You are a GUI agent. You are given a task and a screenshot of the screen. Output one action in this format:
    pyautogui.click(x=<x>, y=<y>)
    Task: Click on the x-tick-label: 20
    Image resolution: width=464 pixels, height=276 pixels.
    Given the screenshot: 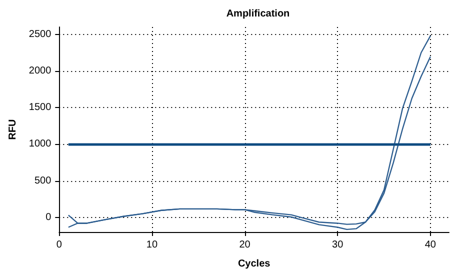 What is the action you would take?
    pyautogui.click(x=245, y=245)
    